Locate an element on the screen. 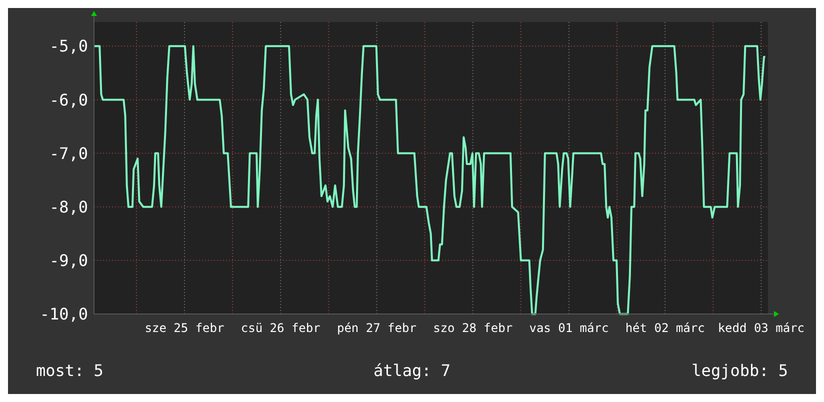 Image resolution: width=824 pixels, height=402 pixels. text: átlag: 7 is located at coordinates (412, 370).